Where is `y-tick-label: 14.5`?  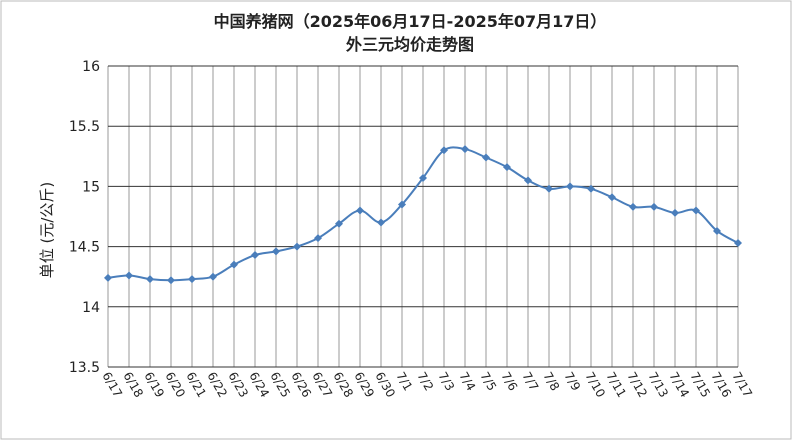 y-tick-label: 14.5 is located at coordinates (84, 248).